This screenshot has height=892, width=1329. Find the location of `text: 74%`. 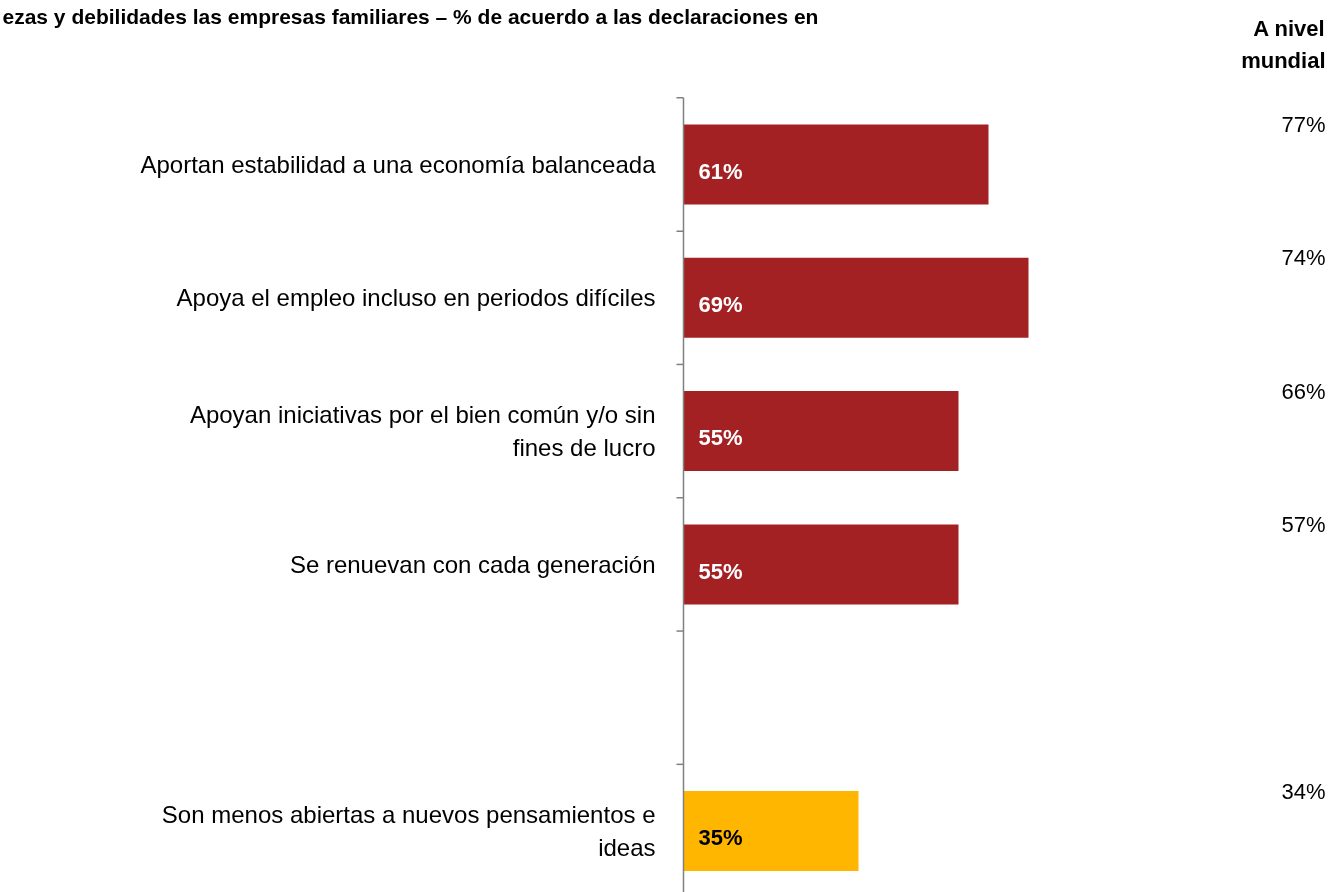

text: 74% is located at coordinates (1303, 258).